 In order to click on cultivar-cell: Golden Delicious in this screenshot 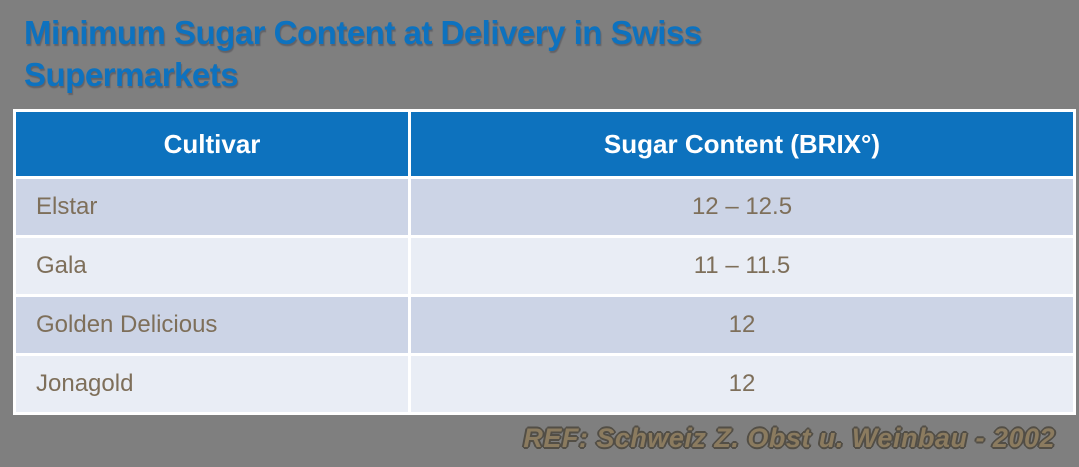, I will do `click(212, 325)`.